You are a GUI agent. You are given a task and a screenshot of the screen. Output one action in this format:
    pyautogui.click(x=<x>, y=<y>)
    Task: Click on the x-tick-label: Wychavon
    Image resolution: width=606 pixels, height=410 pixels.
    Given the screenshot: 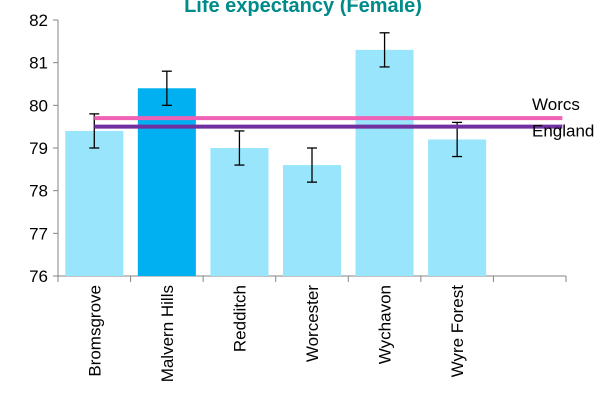 What is the action you would take?
    pyautogui.click(x=385, y=324)
    